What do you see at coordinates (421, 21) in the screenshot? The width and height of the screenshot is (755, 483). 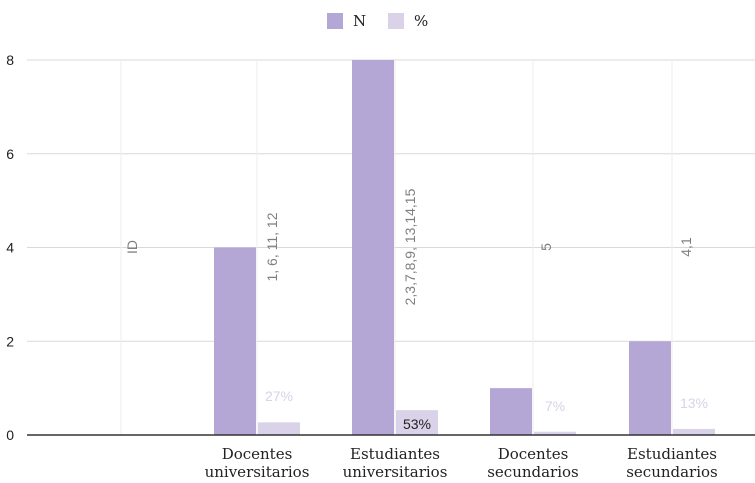 I see `legend-label: %` at bounding box center [421, 21].